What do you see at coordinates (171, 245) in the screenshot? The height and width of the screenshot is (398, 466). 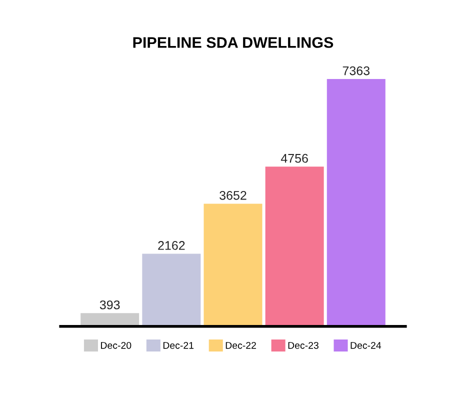 I see `data-label: 2162` at bounding box center [171, 245].